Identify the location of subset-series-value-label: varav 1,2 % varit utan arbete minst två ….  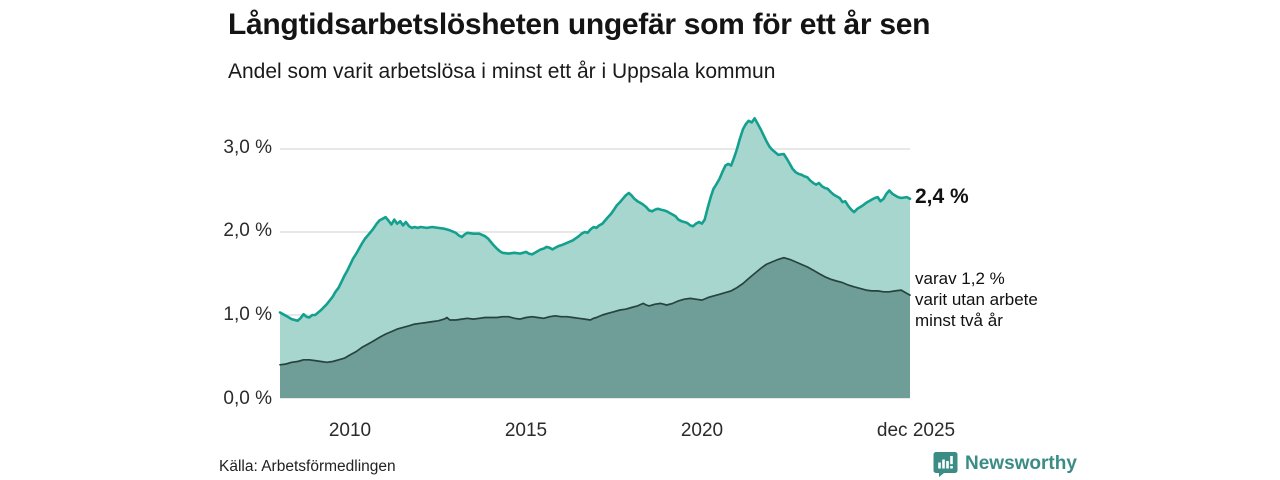
(976, 299).